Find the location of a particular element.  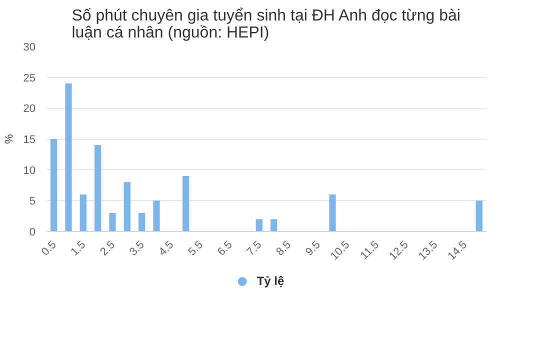

x-tick-label: 0.5 is located at coordinates (49, 248).